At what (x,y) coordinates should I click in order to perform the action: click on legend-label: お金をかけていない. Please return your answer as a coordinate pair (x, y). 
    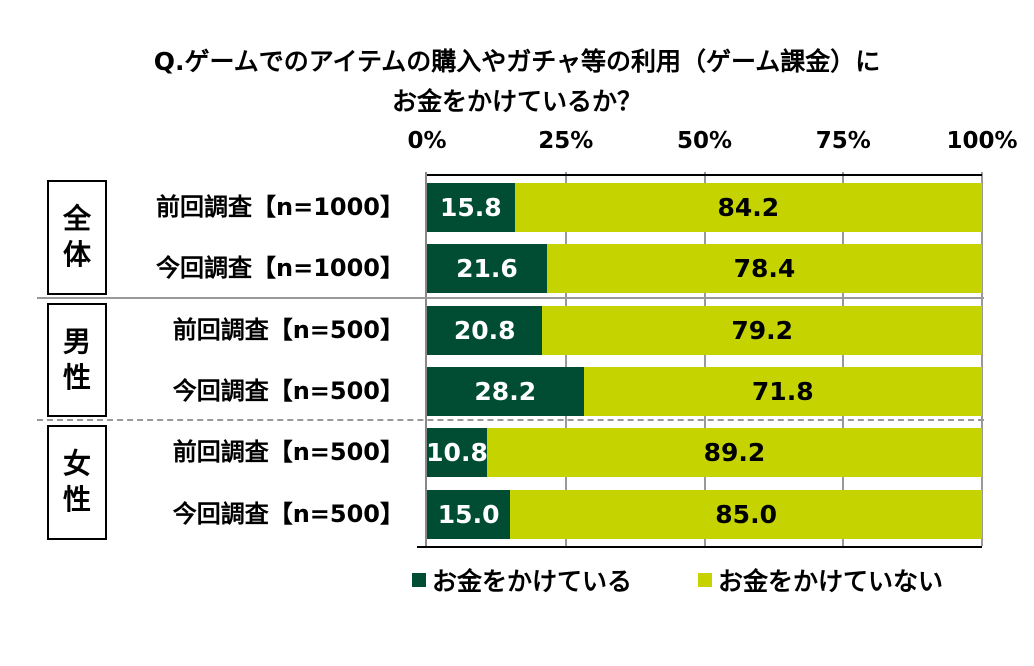
    Looking at the image, I should click on (831, 581).